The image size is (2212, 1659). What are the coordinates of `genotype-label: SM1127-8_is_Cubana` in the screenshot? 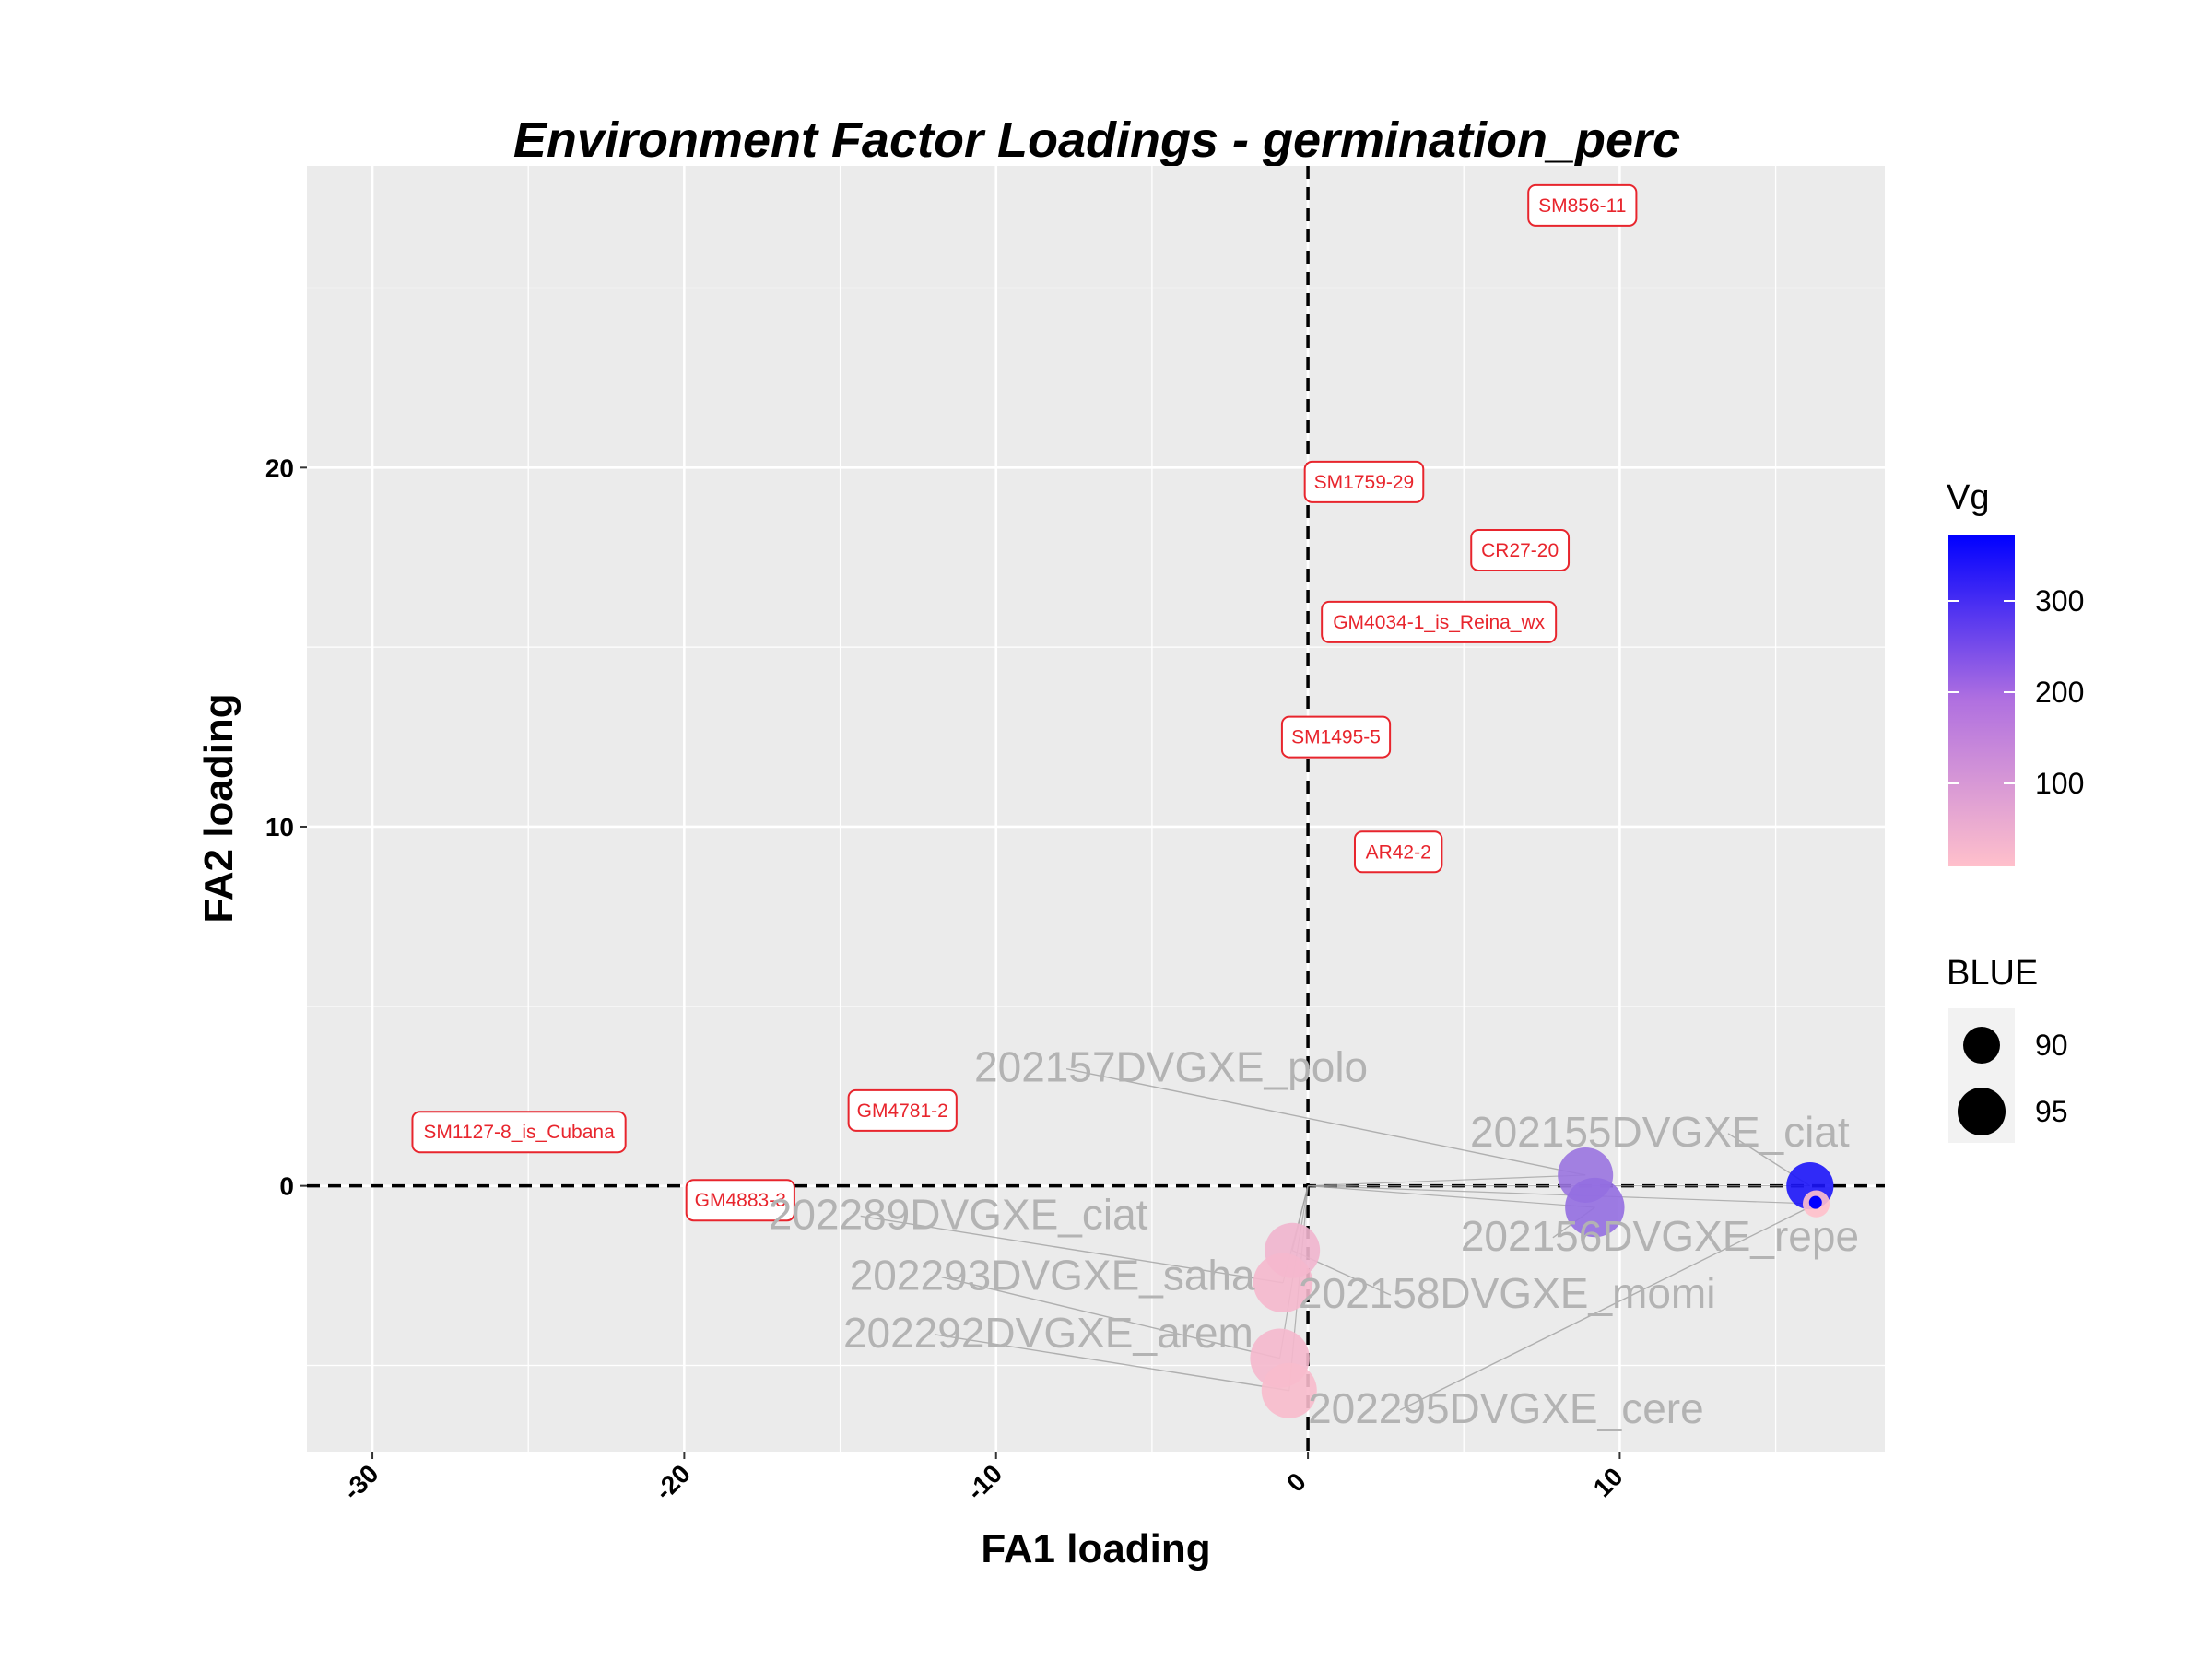 It's located at (519, 1132).